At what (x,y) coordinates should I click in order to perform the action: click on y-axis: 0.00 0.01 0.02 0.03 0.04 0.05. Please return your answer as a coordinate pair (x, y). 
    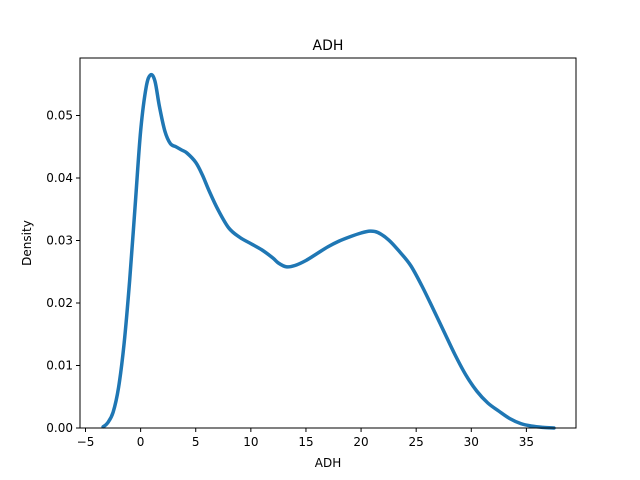
    Looking at the image, I should click on (63, 272).